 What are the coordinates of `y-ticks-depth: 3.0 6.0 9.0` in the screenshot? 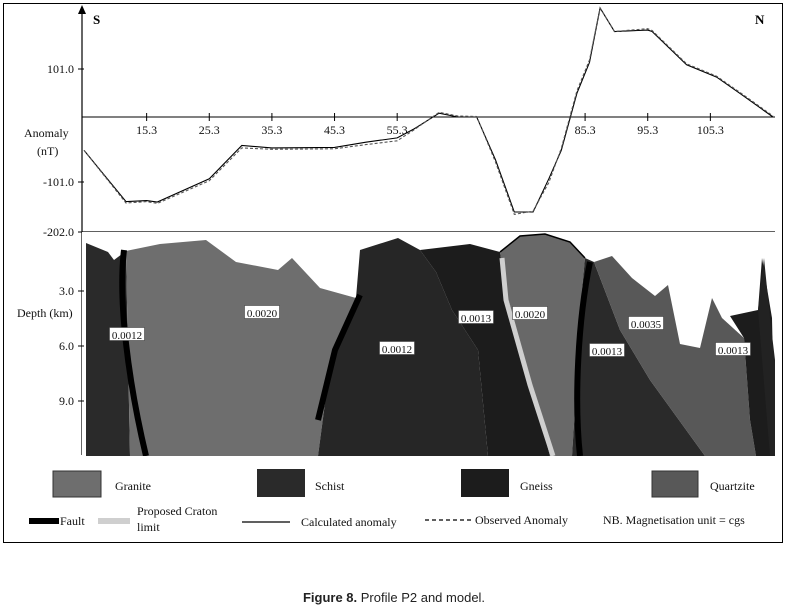 It's located at (71, 346).